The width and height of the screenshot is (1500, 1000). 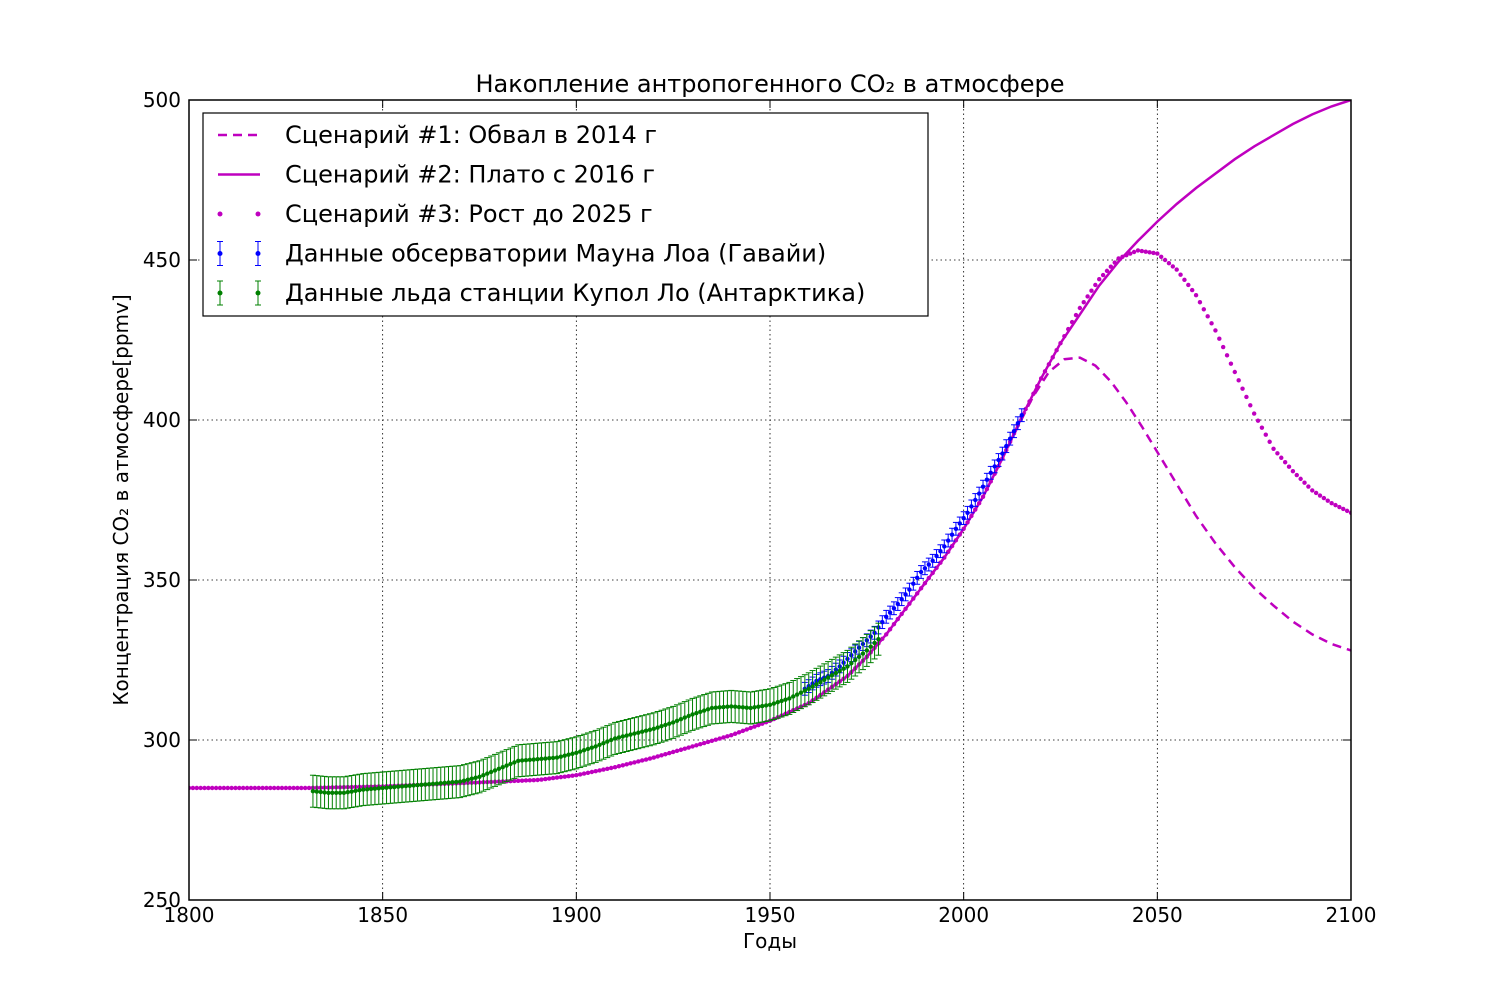 What do you see at coordinates (162, 100) in the screenshot?
I see `y-tick-label: 500` at bounding box center [162, 100].